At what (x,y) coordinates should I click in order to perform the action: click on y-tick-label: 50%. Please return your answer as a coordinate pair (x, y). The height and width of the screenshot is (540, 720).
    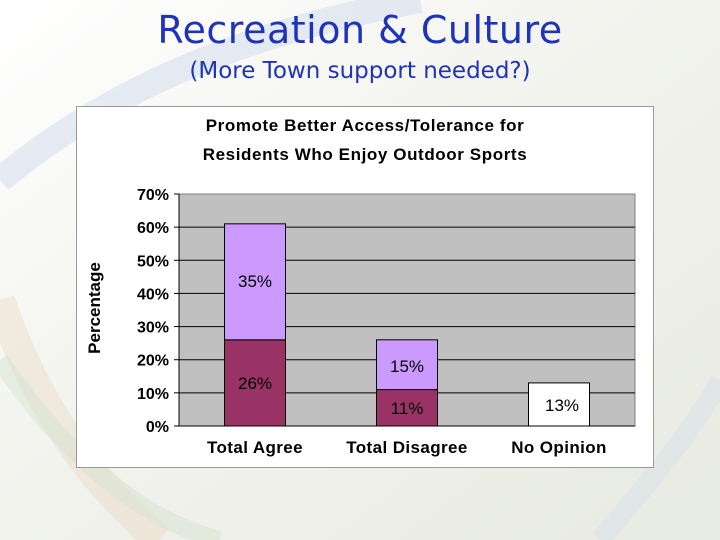
    Looking at the image, I should click on (153, 261).